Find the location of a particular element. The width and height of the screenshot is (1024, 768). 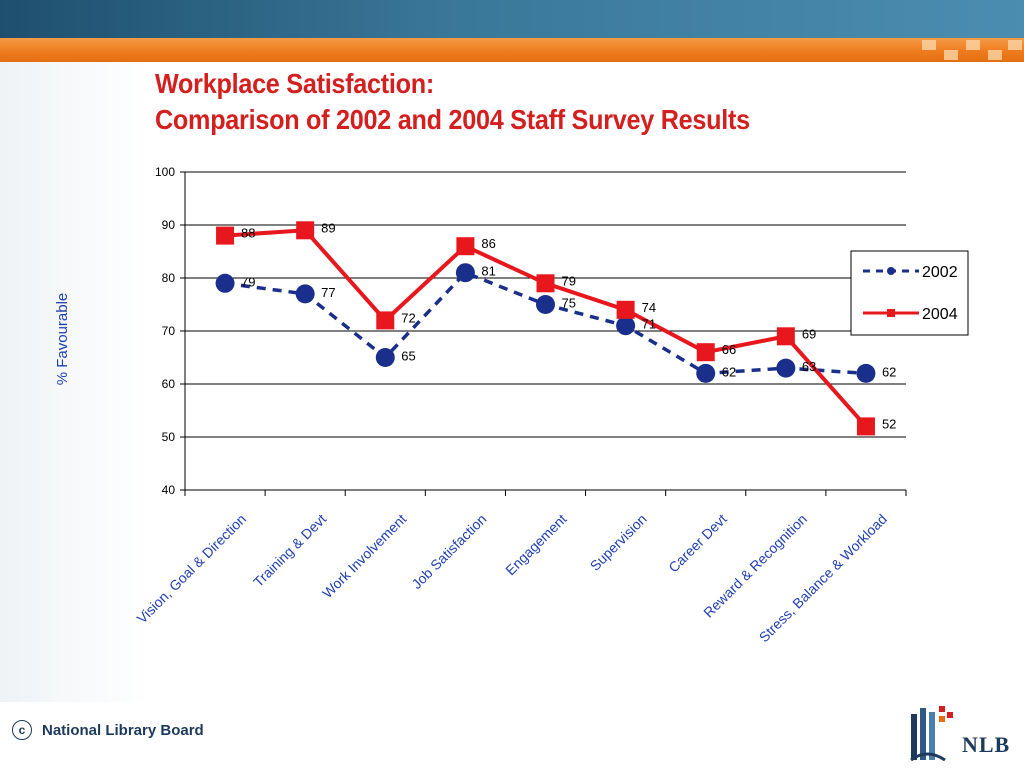

legend-2002-marker is located at coordinates (891, 271).